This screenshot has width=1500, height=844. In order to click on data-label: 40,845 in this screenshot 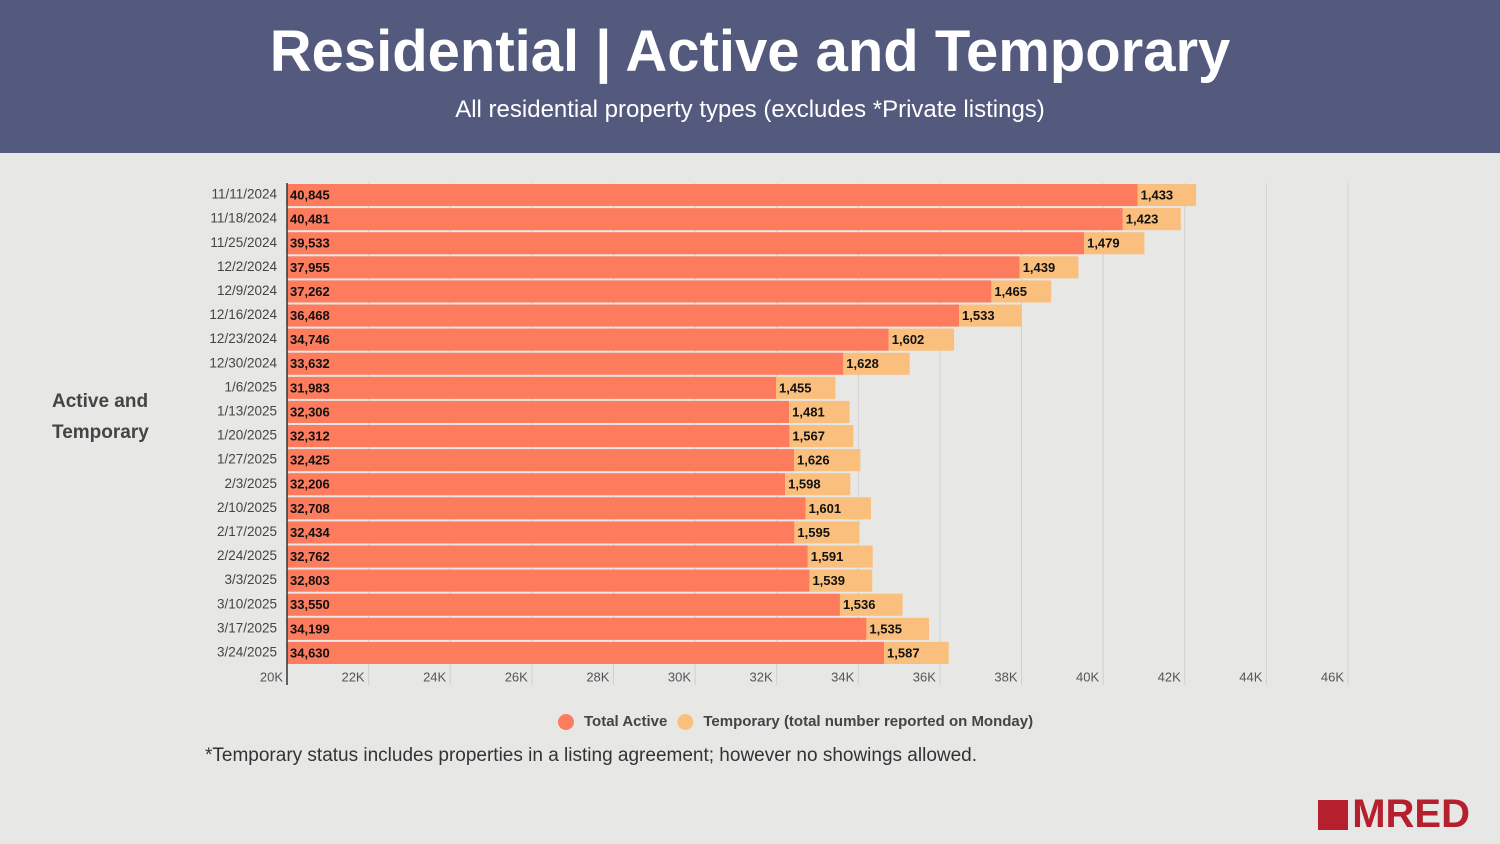, I will do `click(310, 194)`.